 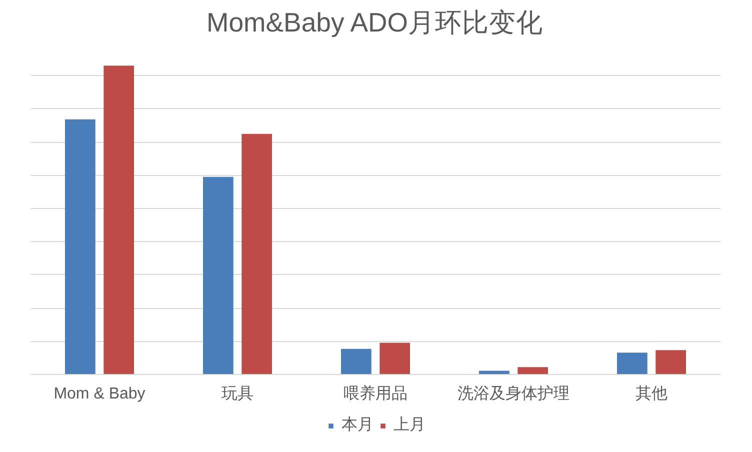 What do you see at coordinates (376, 393) in the screenshot?
I see `x-tick-label: 喂养用品` at bounding box center [376, 393].